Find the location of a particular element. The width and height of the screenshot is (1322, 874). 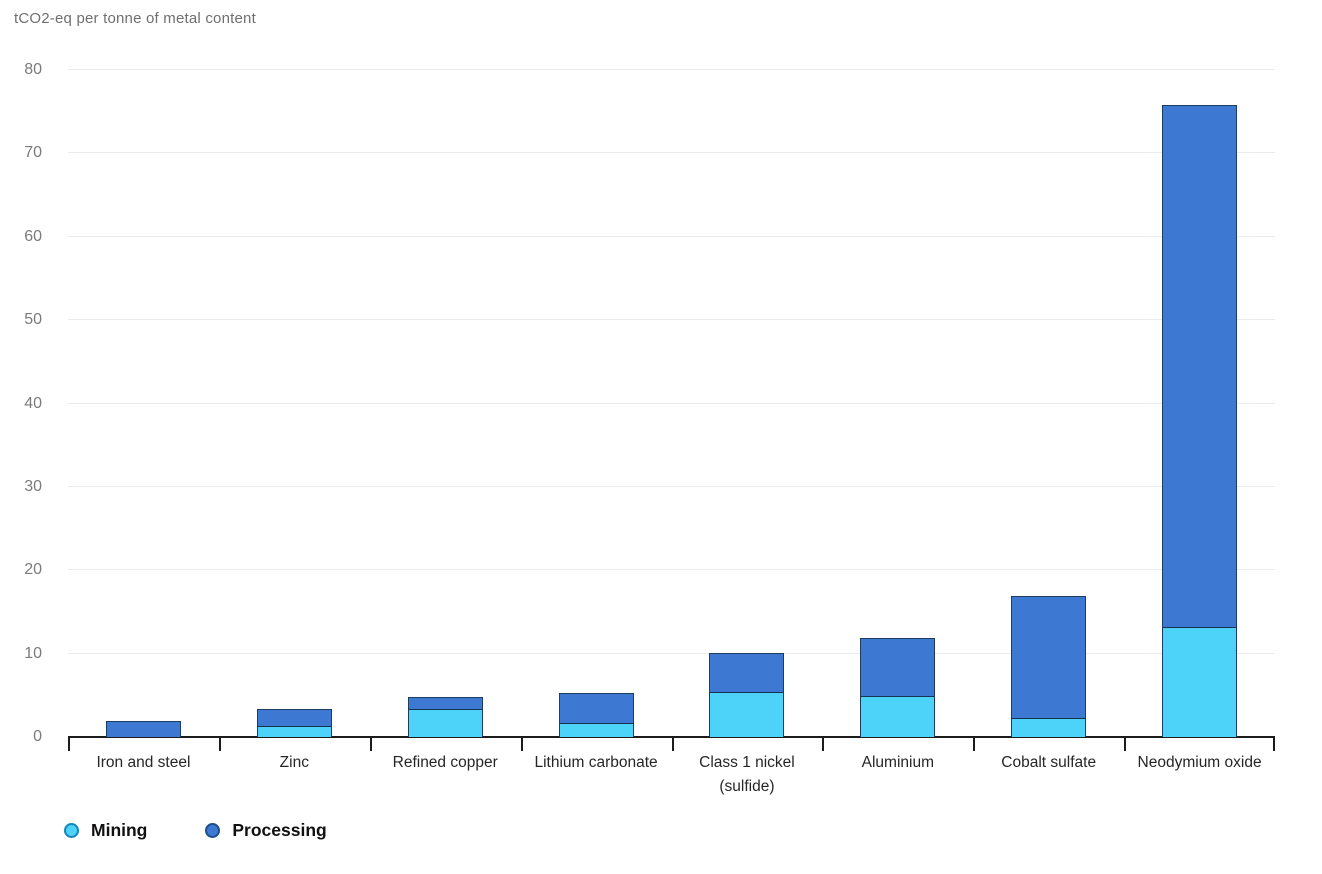

x-category-label: Cobalt sulfate is located at coordinates (1049, 762).